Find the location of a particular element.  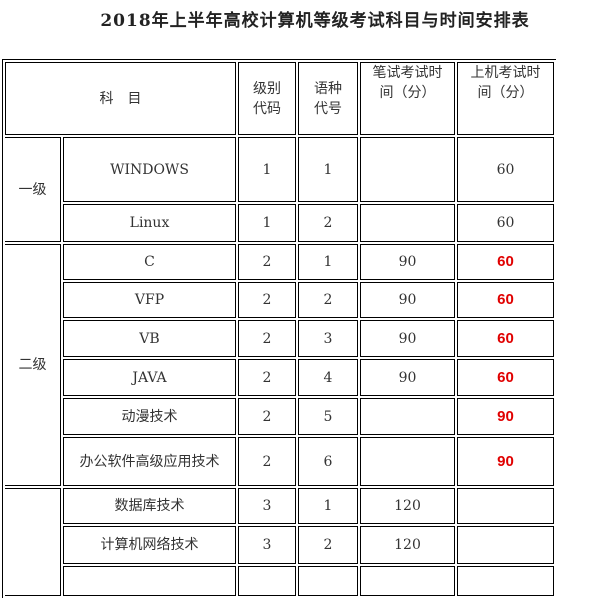

subject-cell: 办公软件高级应用技术 is located at coordinates (149, 461).